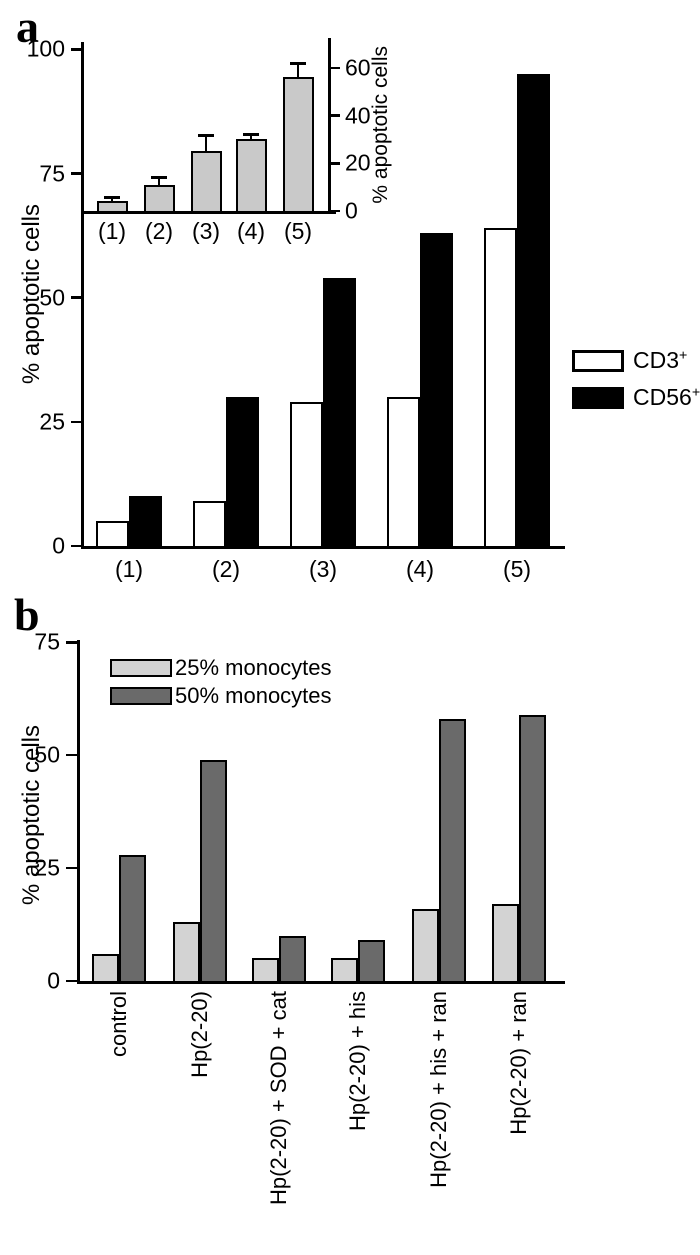 Image resolution: width=700 pixels, height=1255 pixels. Describe the element at coordinates (27, 26) in the screenshot. I see `panel-a-label: a` at that location.